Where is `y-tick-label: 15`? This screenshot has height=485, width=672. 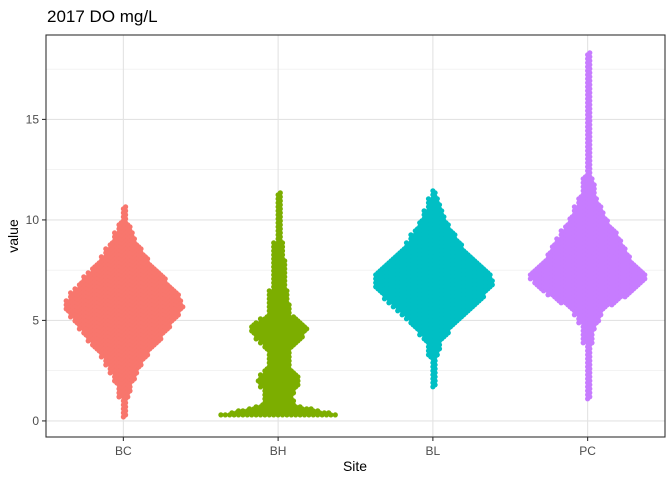
y-tick-label: 15 is located at coordinates (33, 119).